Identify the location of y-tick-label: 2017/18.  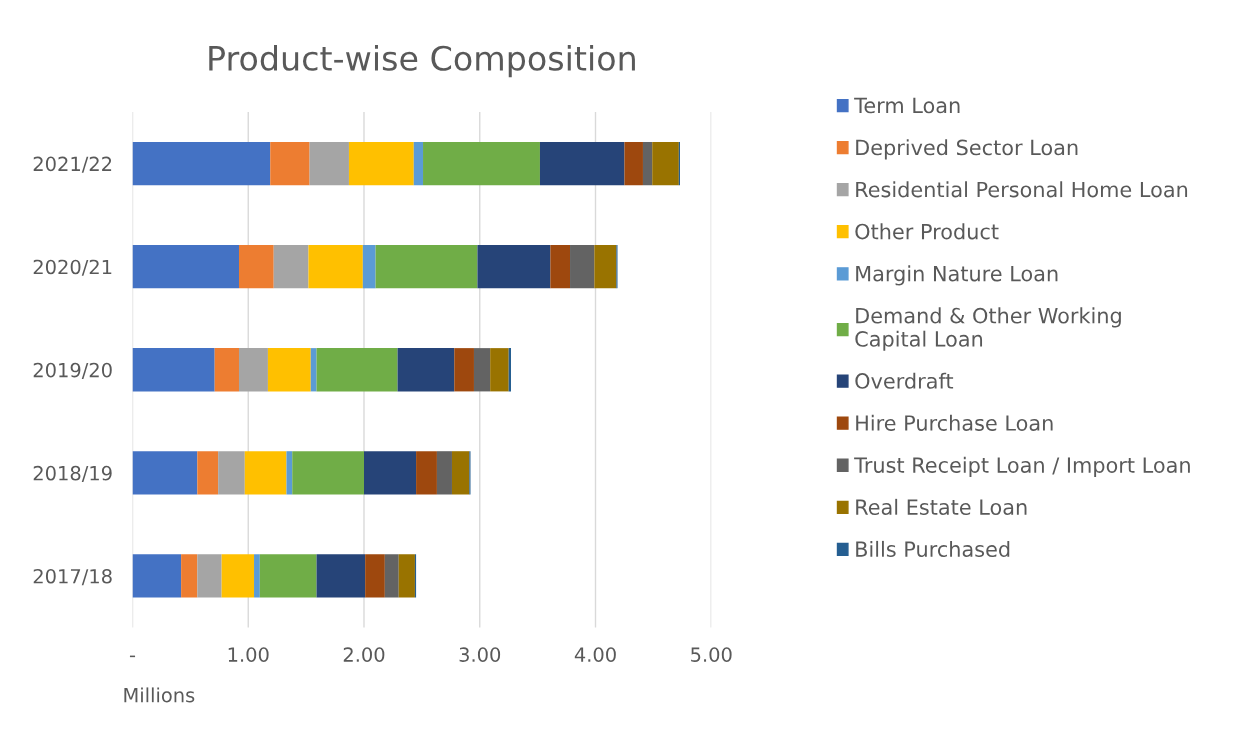
(72, 577).